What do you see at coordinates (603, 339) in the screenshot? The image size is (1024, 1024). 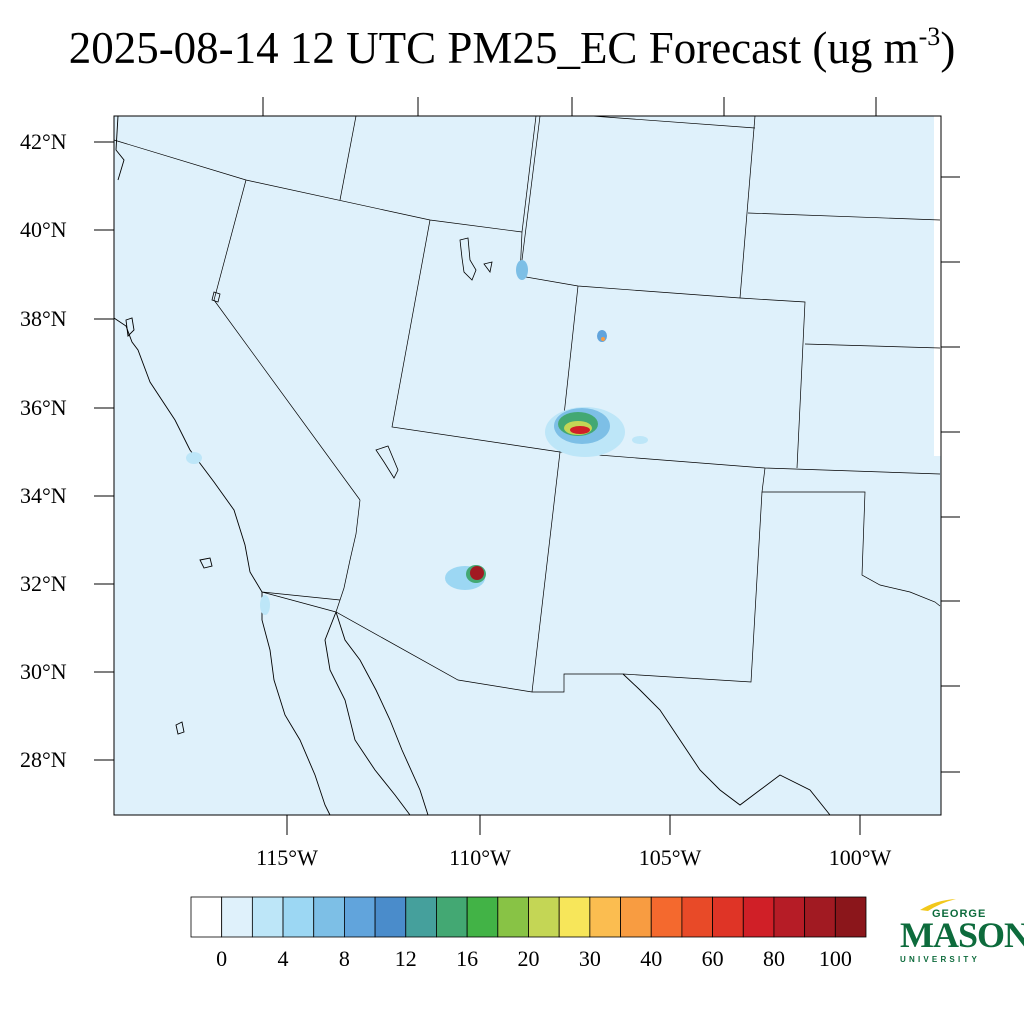 I see `plume-small-ne-core` at bounding box center [603, 339].